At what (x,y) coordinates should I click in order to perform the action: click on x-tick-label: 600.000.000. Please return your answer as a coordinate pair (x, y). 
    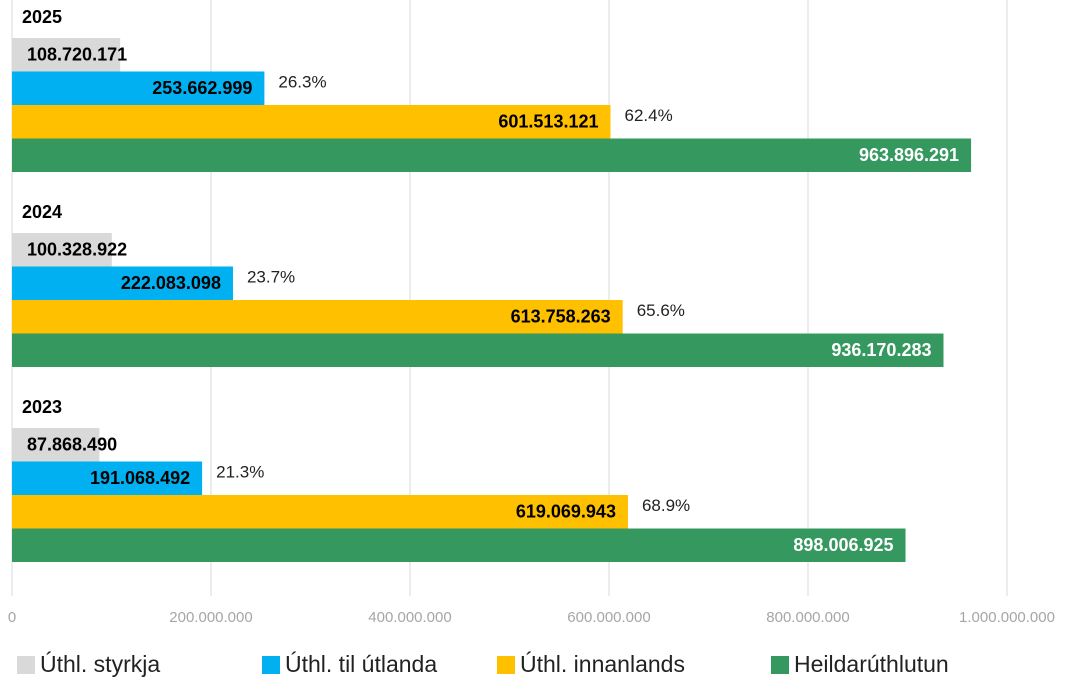
    Looking at the image, I should click on (608, 617).